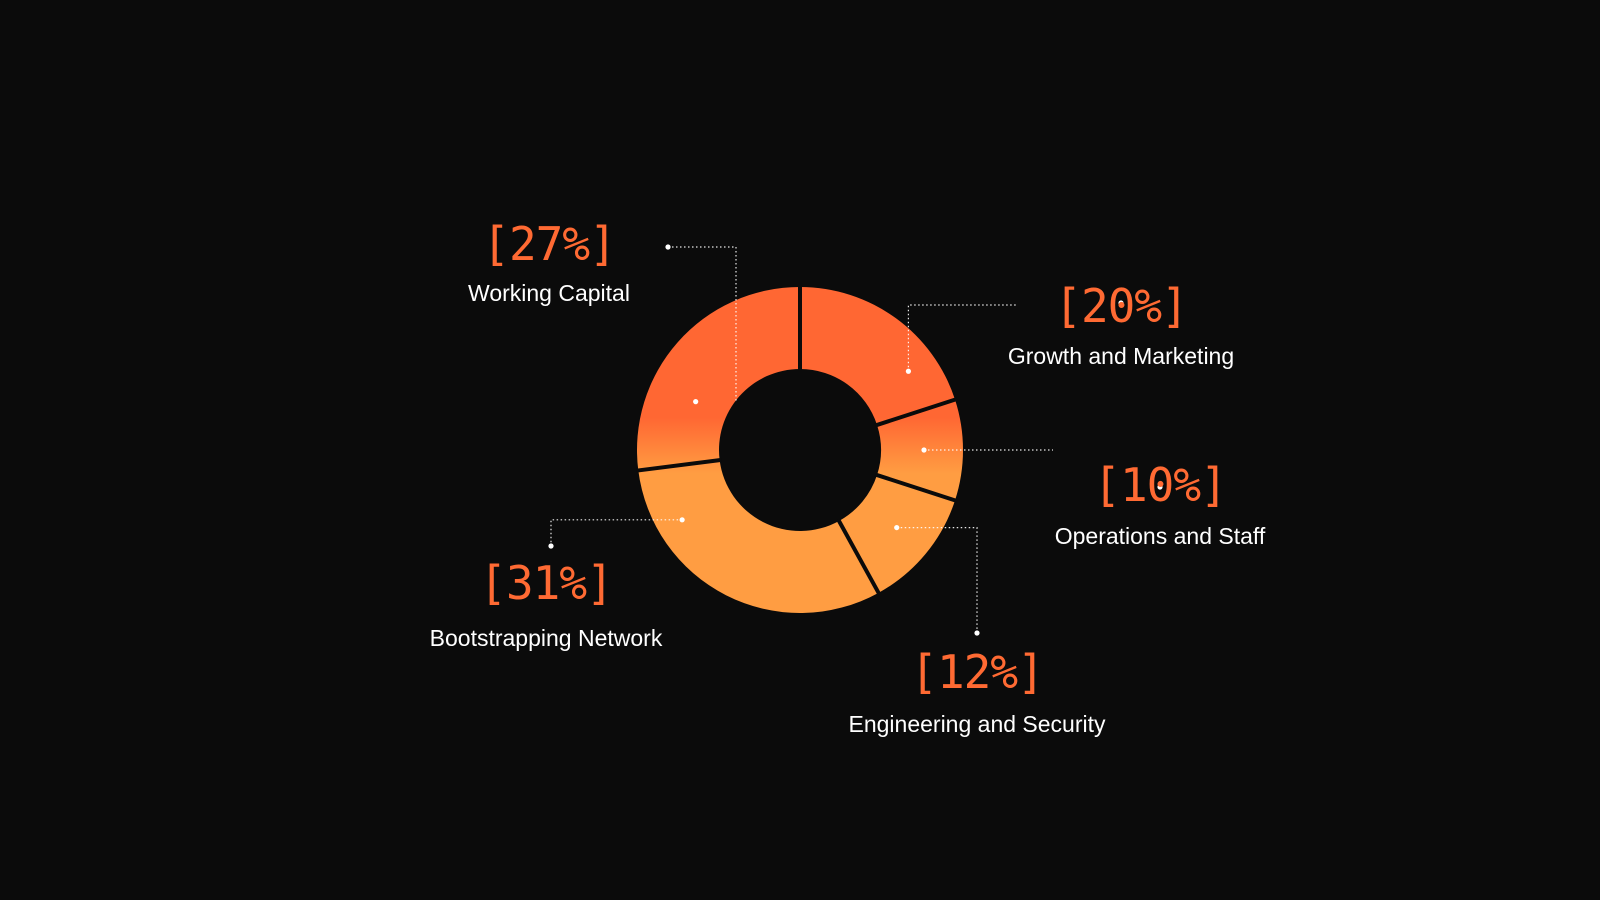  Describe the element at coordinates (924, 450) in the screenshot. I see `leader-dot-operations-and-staff` at that location.